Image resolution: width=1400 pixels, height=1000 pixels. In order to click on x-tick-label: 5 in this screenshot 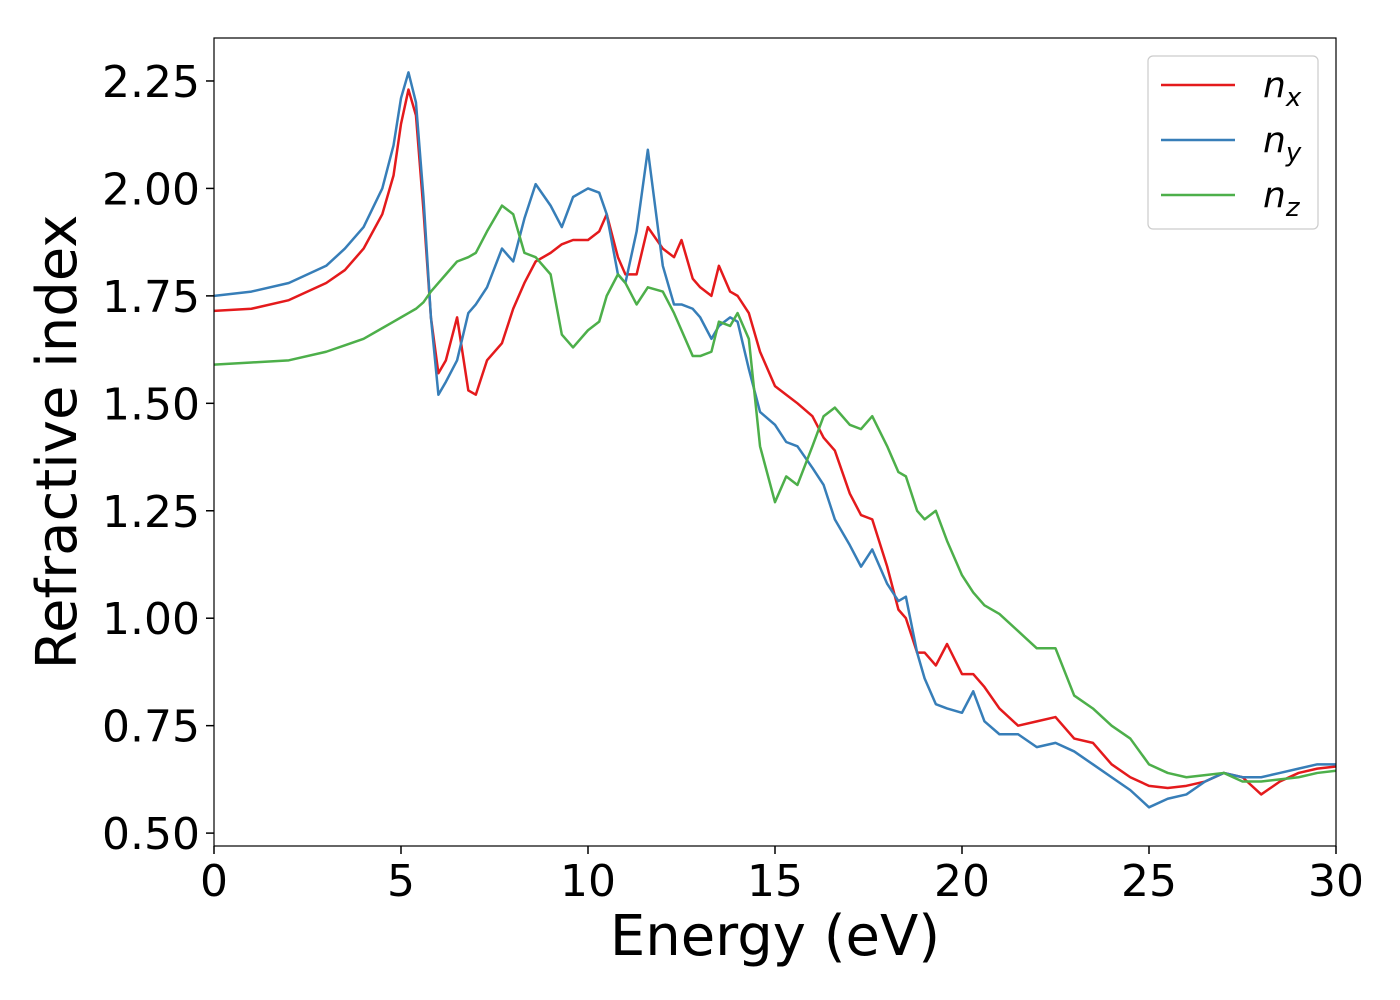, I will do `click(401, 881)`.